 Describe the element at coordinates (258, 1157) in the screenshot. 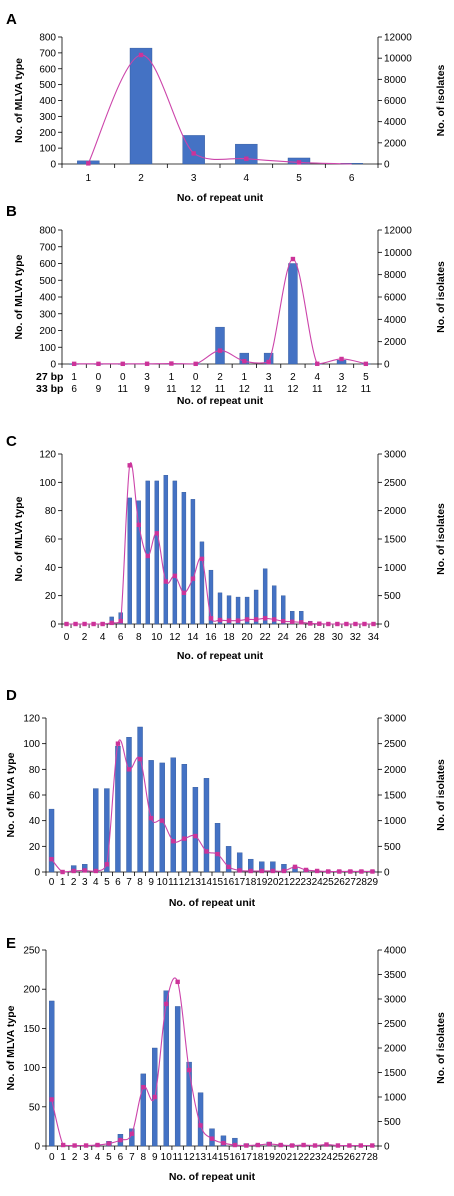

I see `x-tick-label: 18` at that location.